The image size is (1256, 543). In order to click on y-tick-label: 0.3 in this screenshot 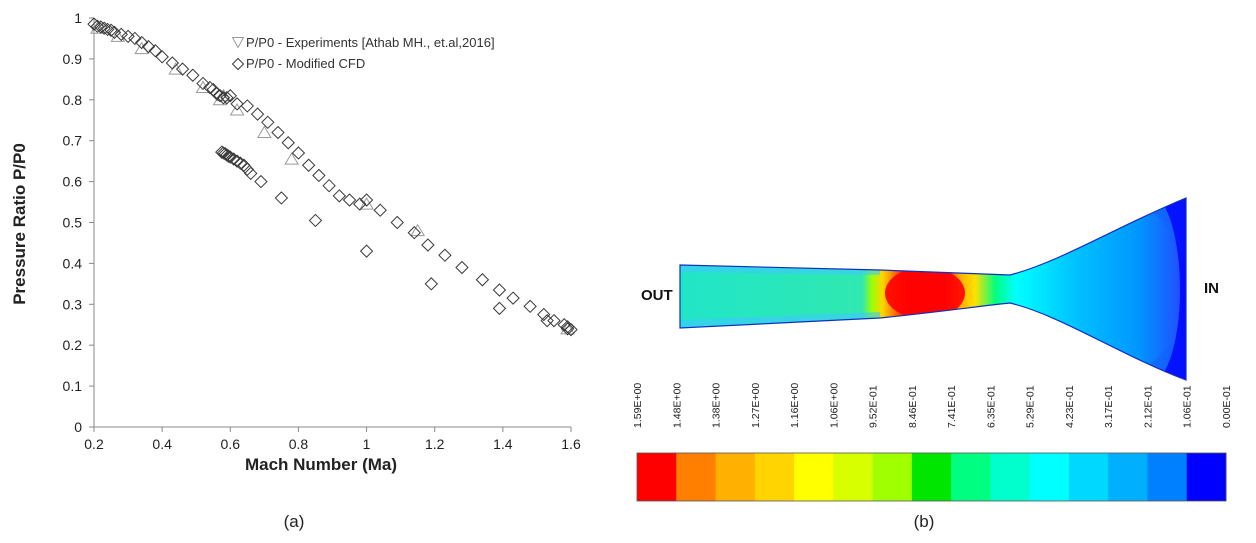, I will do `click(73, 304)`.